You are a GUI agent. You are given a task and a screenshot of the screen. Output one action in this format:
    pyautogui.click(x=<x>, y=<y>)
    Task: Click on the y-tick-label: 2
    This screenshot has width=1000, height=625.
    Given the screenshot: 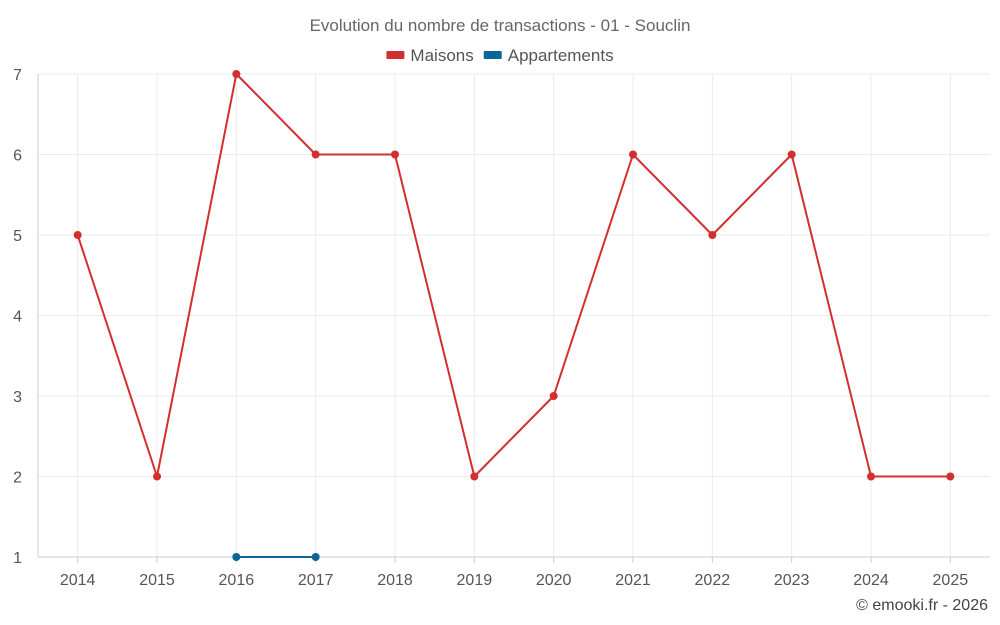 What is the action you would take?
    pyautogui.click(x=17, y=478)
    